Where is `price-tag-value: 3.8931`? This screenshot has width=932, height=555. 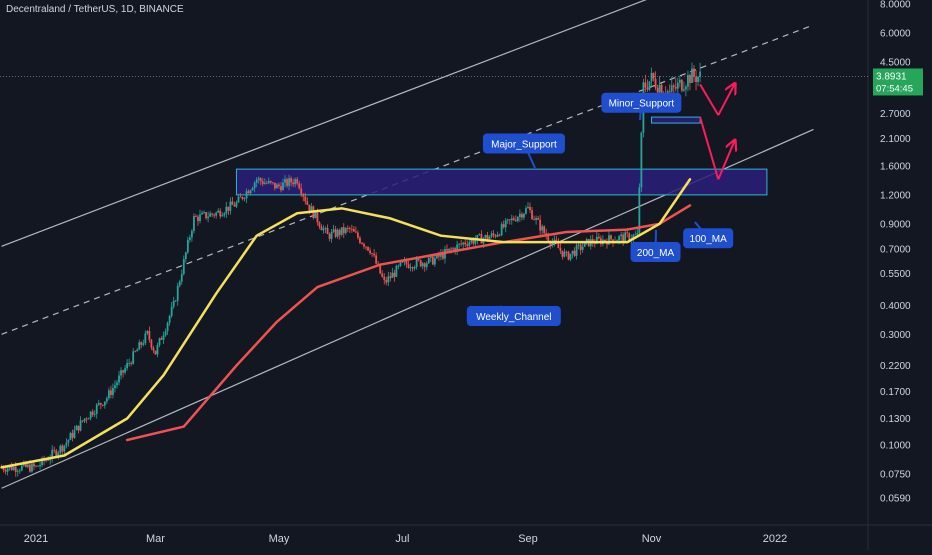 price-tag-value: 3.8931 is located at coordinates (891, 76).